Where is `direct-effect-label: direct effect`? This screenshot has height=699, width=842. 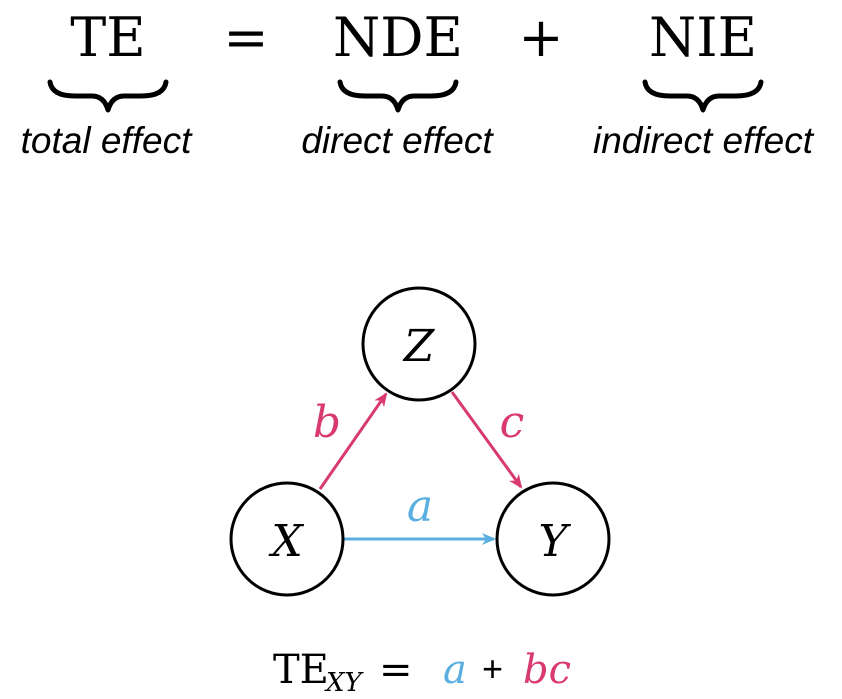 direct-effect-label: direct effect is located at coordinates (397, 140).